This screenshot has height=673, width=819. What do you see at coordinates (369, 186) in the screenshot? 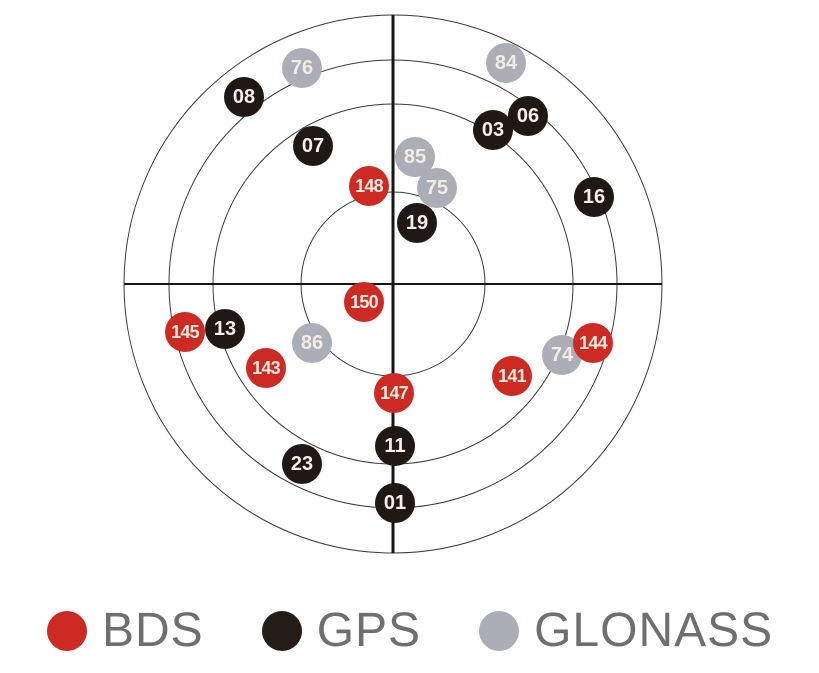
I see `satellite-dot-bds-148: 148` at bounding box center [369, 186].